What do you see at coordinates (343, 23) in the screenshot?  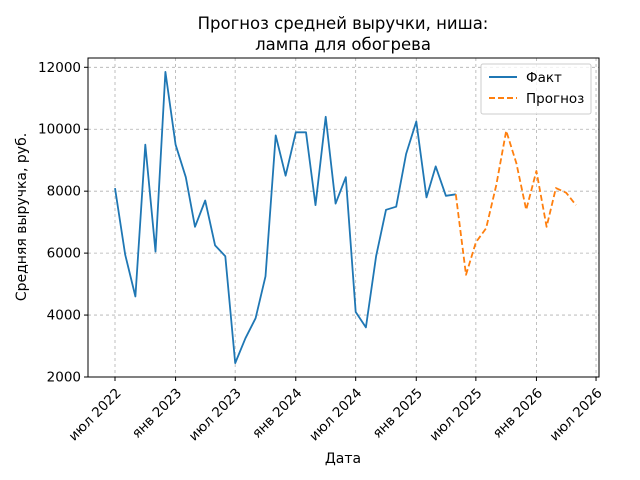 I see `chart-title-line1: Прогноз средней выручки, ниша:` at bounding box center [343, 23].